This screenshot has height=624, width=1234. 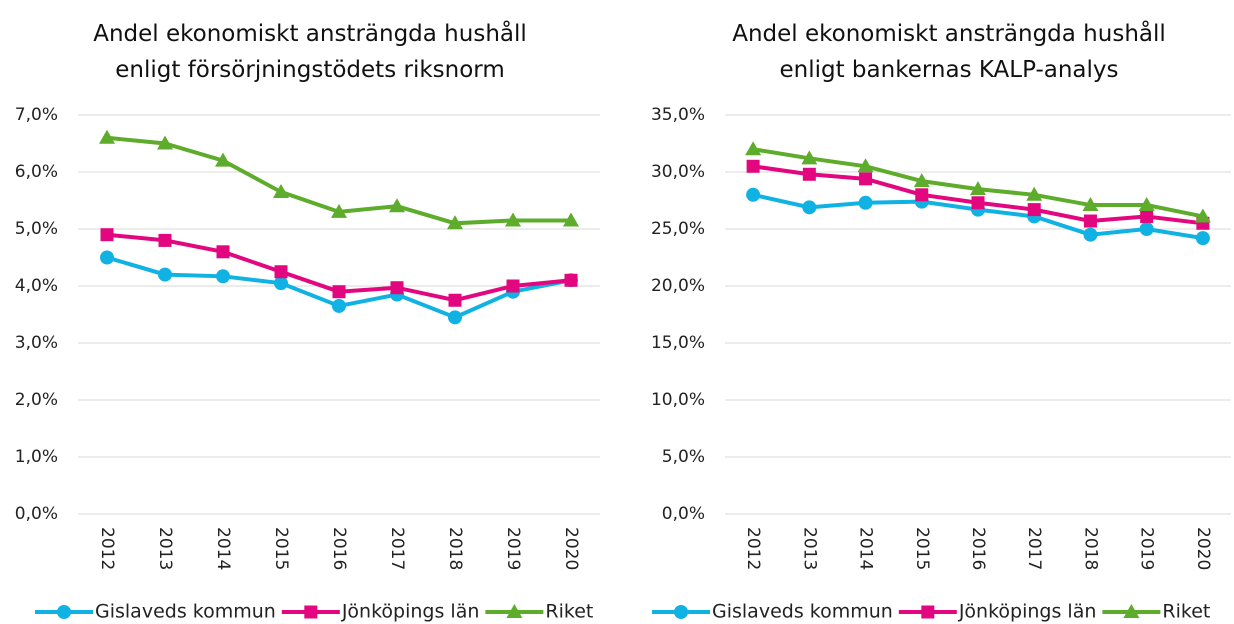 I want to click on y-tick-label: 25,0%, so click(x=678, y=229).